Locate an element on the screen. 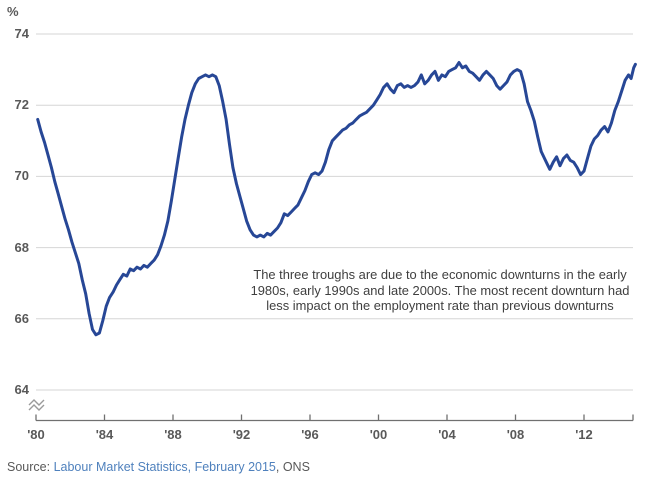 The image size is (645, 490). y-tick-label: 64 is located at coordinates (21, 389).